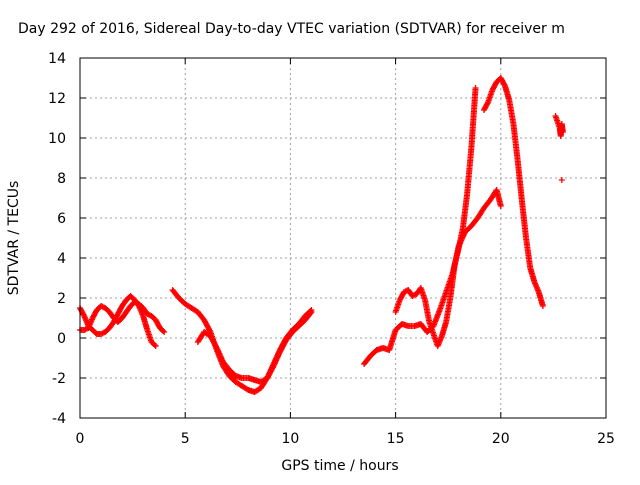  What do you see at coordinates (290, 439) in the screenshot?
I see `x-tick-label: 10` at bounding box center [290, 439].